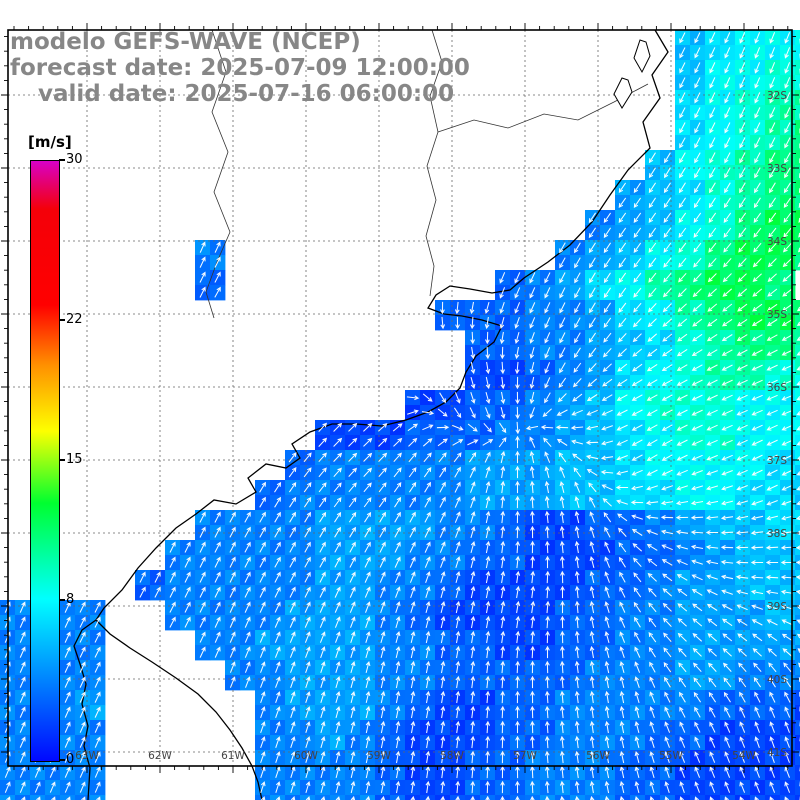  What do you see at coordinates (246, 94) in the screenshot?
I see `title-valid-date: valid date: 2025-07-16 06:00:00` at bounding box center [246, 94].